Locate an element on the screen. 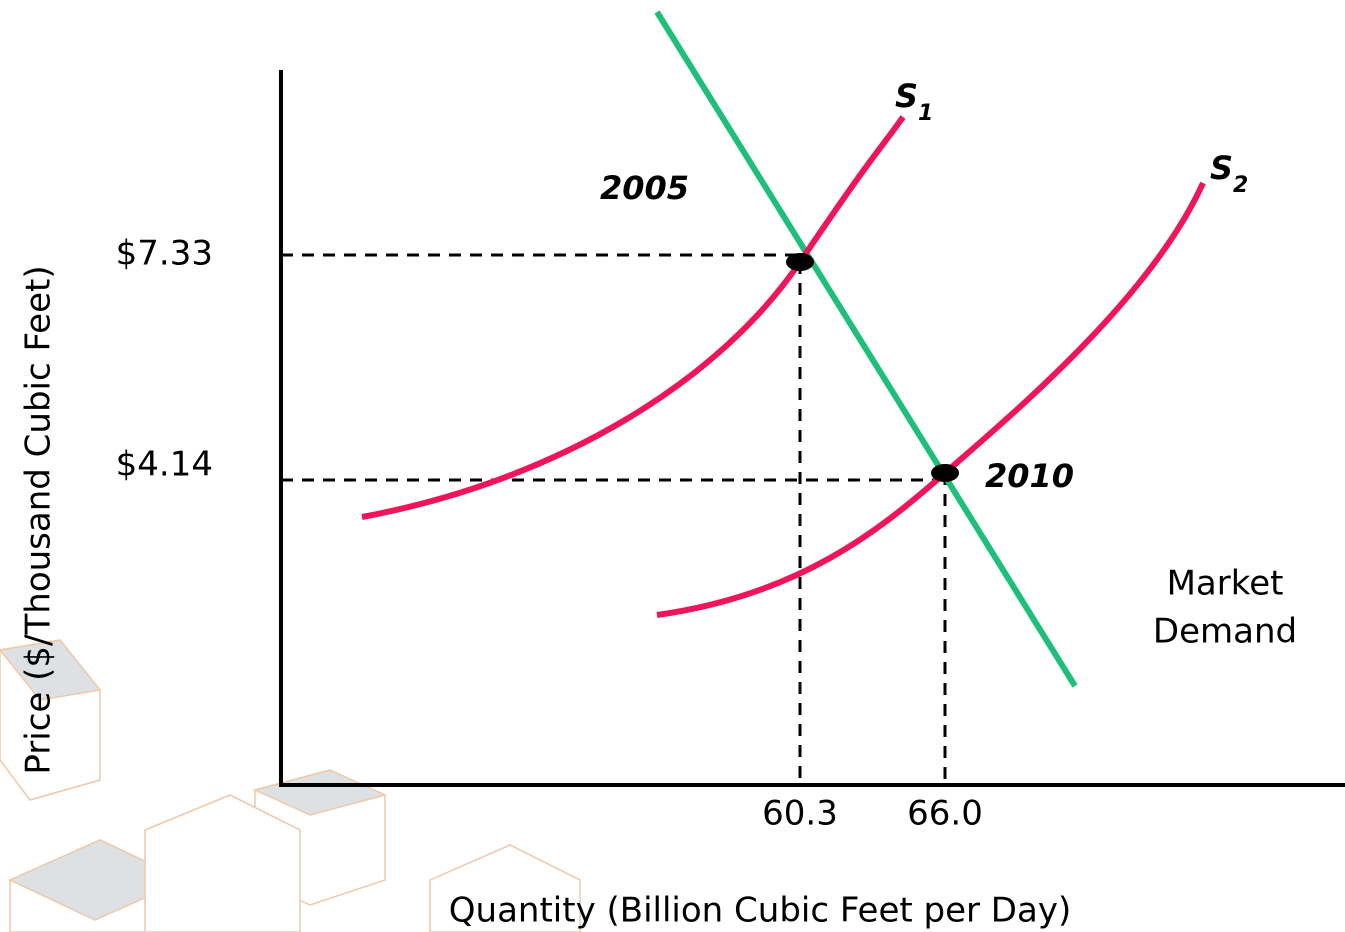 The height and width of the screenshot is (932, 1345). supply-subscript: 1 is located at coordinates (925, 113).